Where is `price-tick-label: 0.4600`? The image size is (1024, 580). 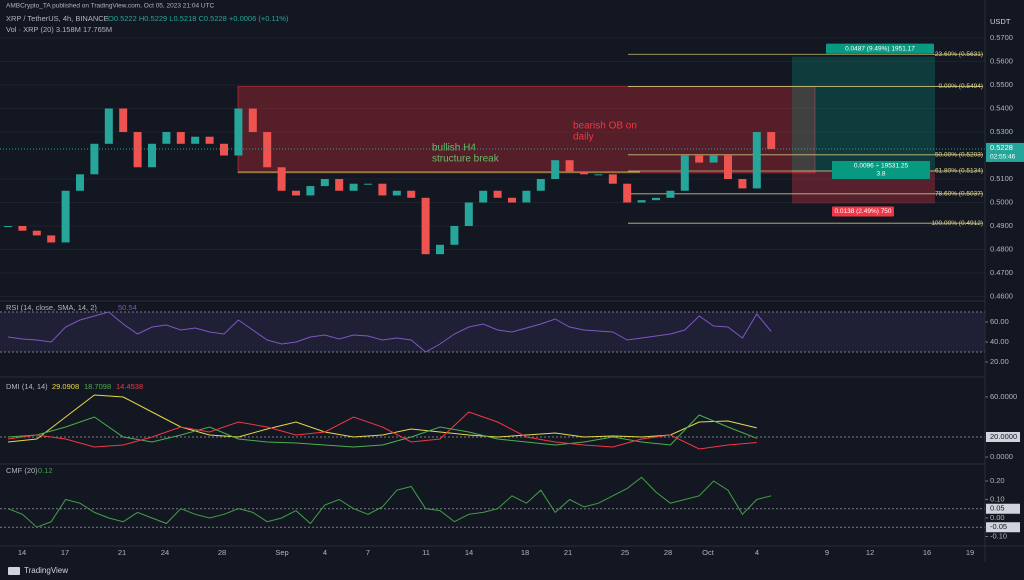
price-tick-label: 0.4600 is located at coordinates (1001, 295).